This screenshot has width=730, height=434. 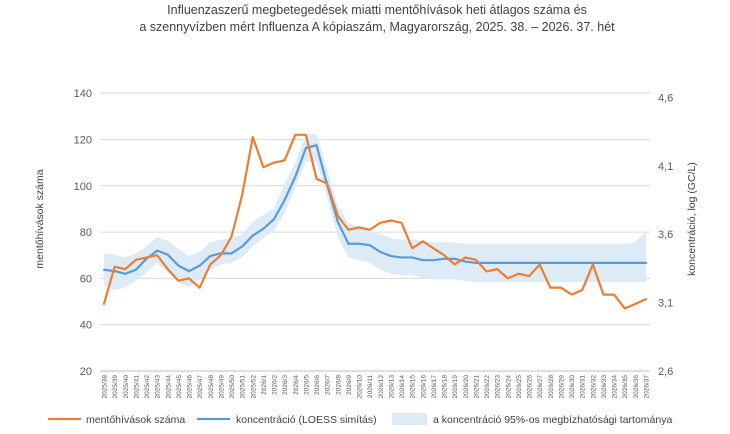 I want to click on x-tick-label: 2026/24, so click(x=508, y=387).